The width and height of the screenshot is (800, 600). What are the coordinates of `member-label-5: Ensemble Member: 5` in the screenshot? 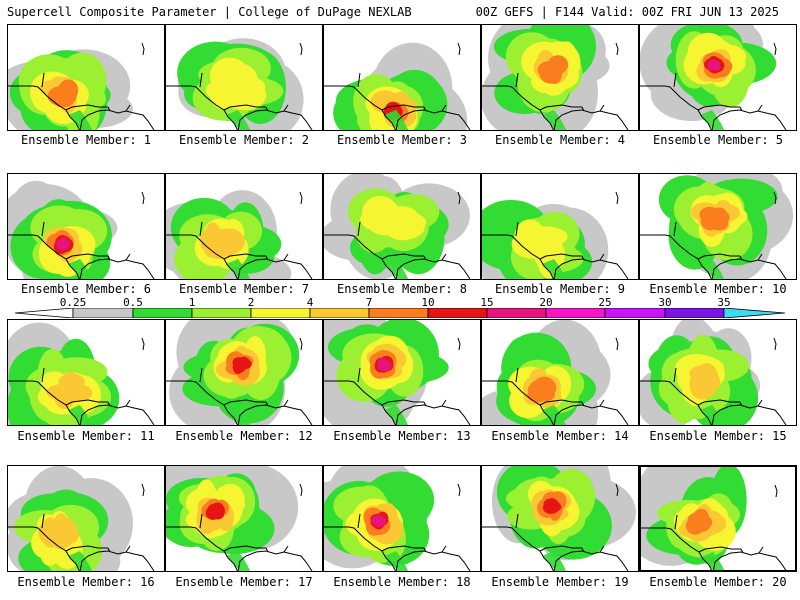 It's located at (718, 140).